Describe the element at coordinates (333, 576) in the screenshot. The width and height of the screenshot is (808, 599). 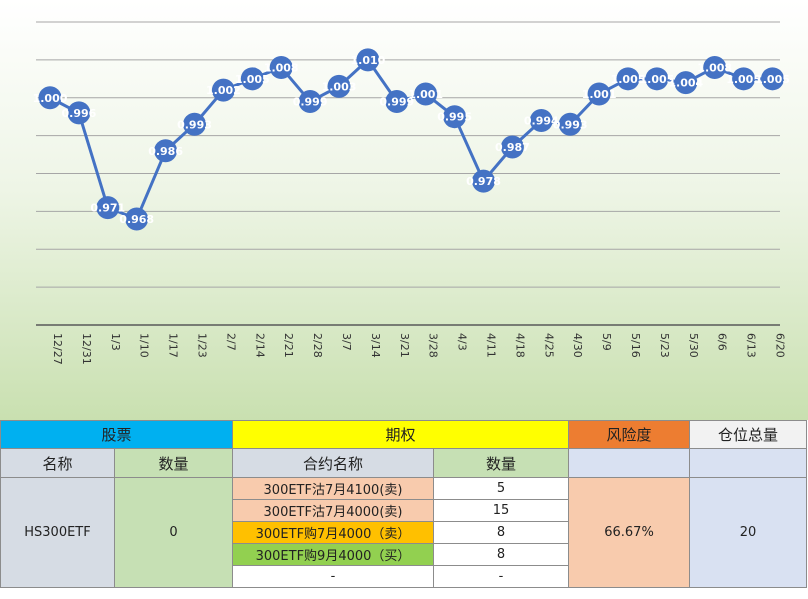
I see `option-contract-cell: -` at that location.